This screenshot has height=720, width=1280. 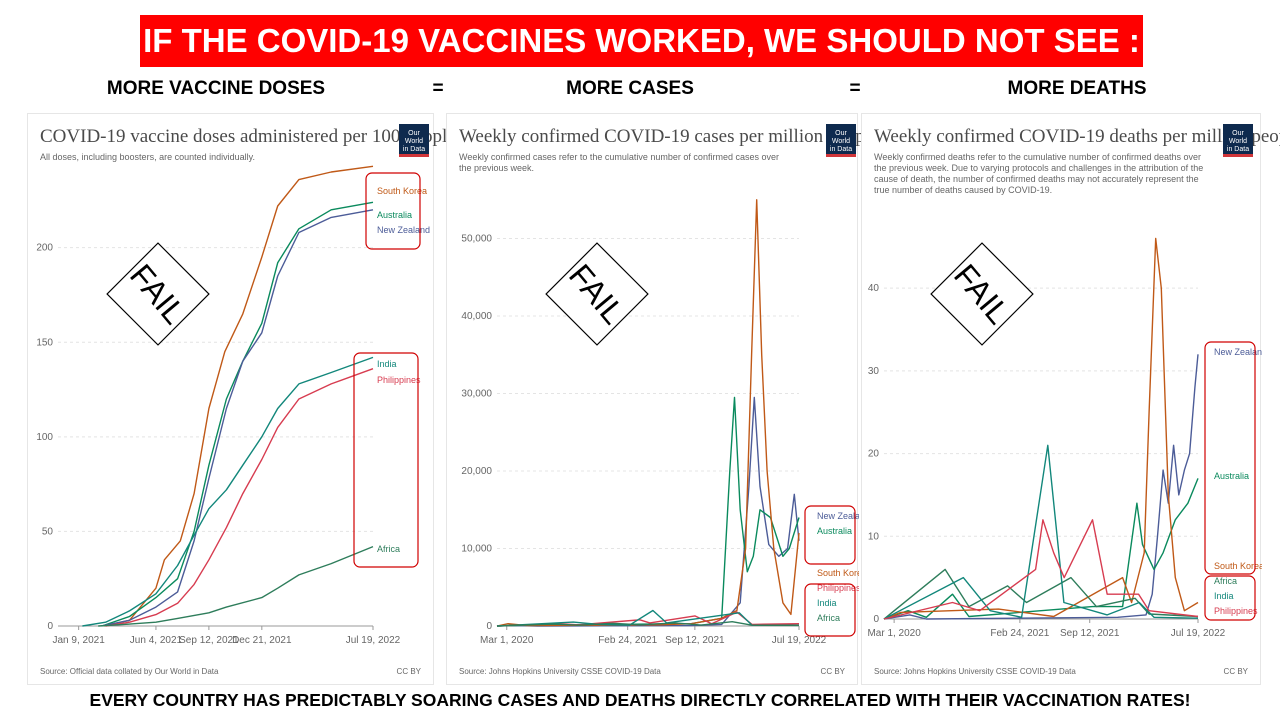 I want to click on y-tick-label: 30, so click(x=874, y=371).